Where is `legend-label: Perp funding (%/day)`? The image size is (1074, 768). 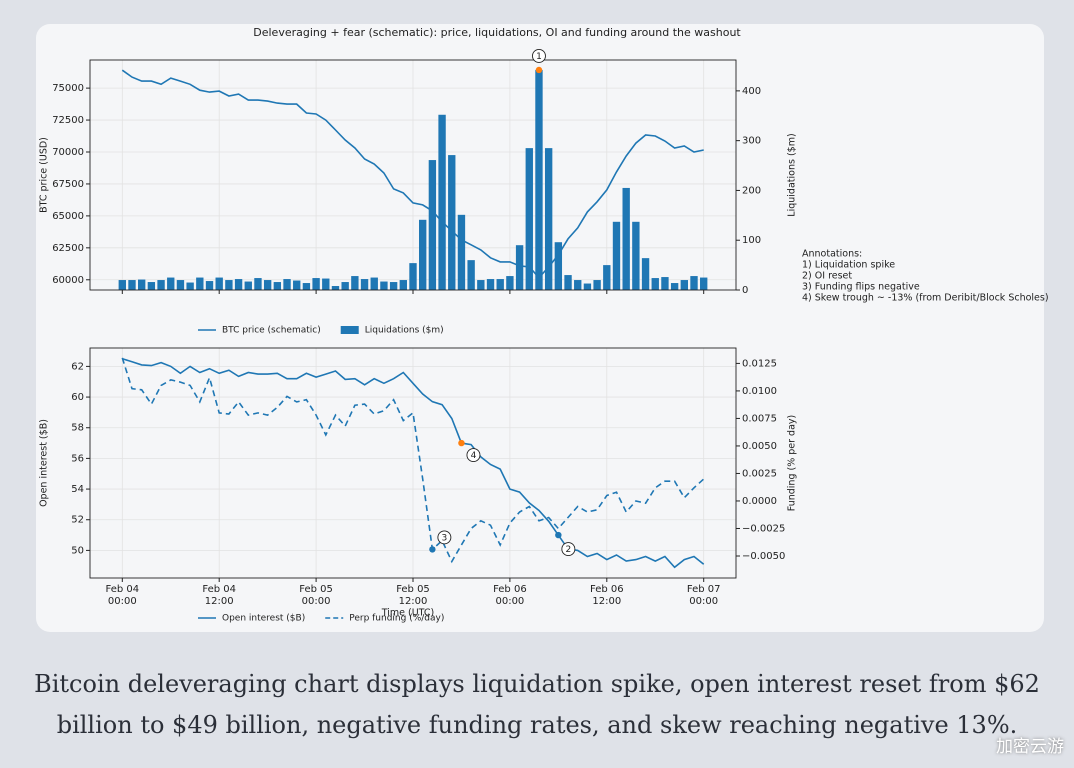 legend-label: Perp funding (%/day) is located at coordinates (396, 619).